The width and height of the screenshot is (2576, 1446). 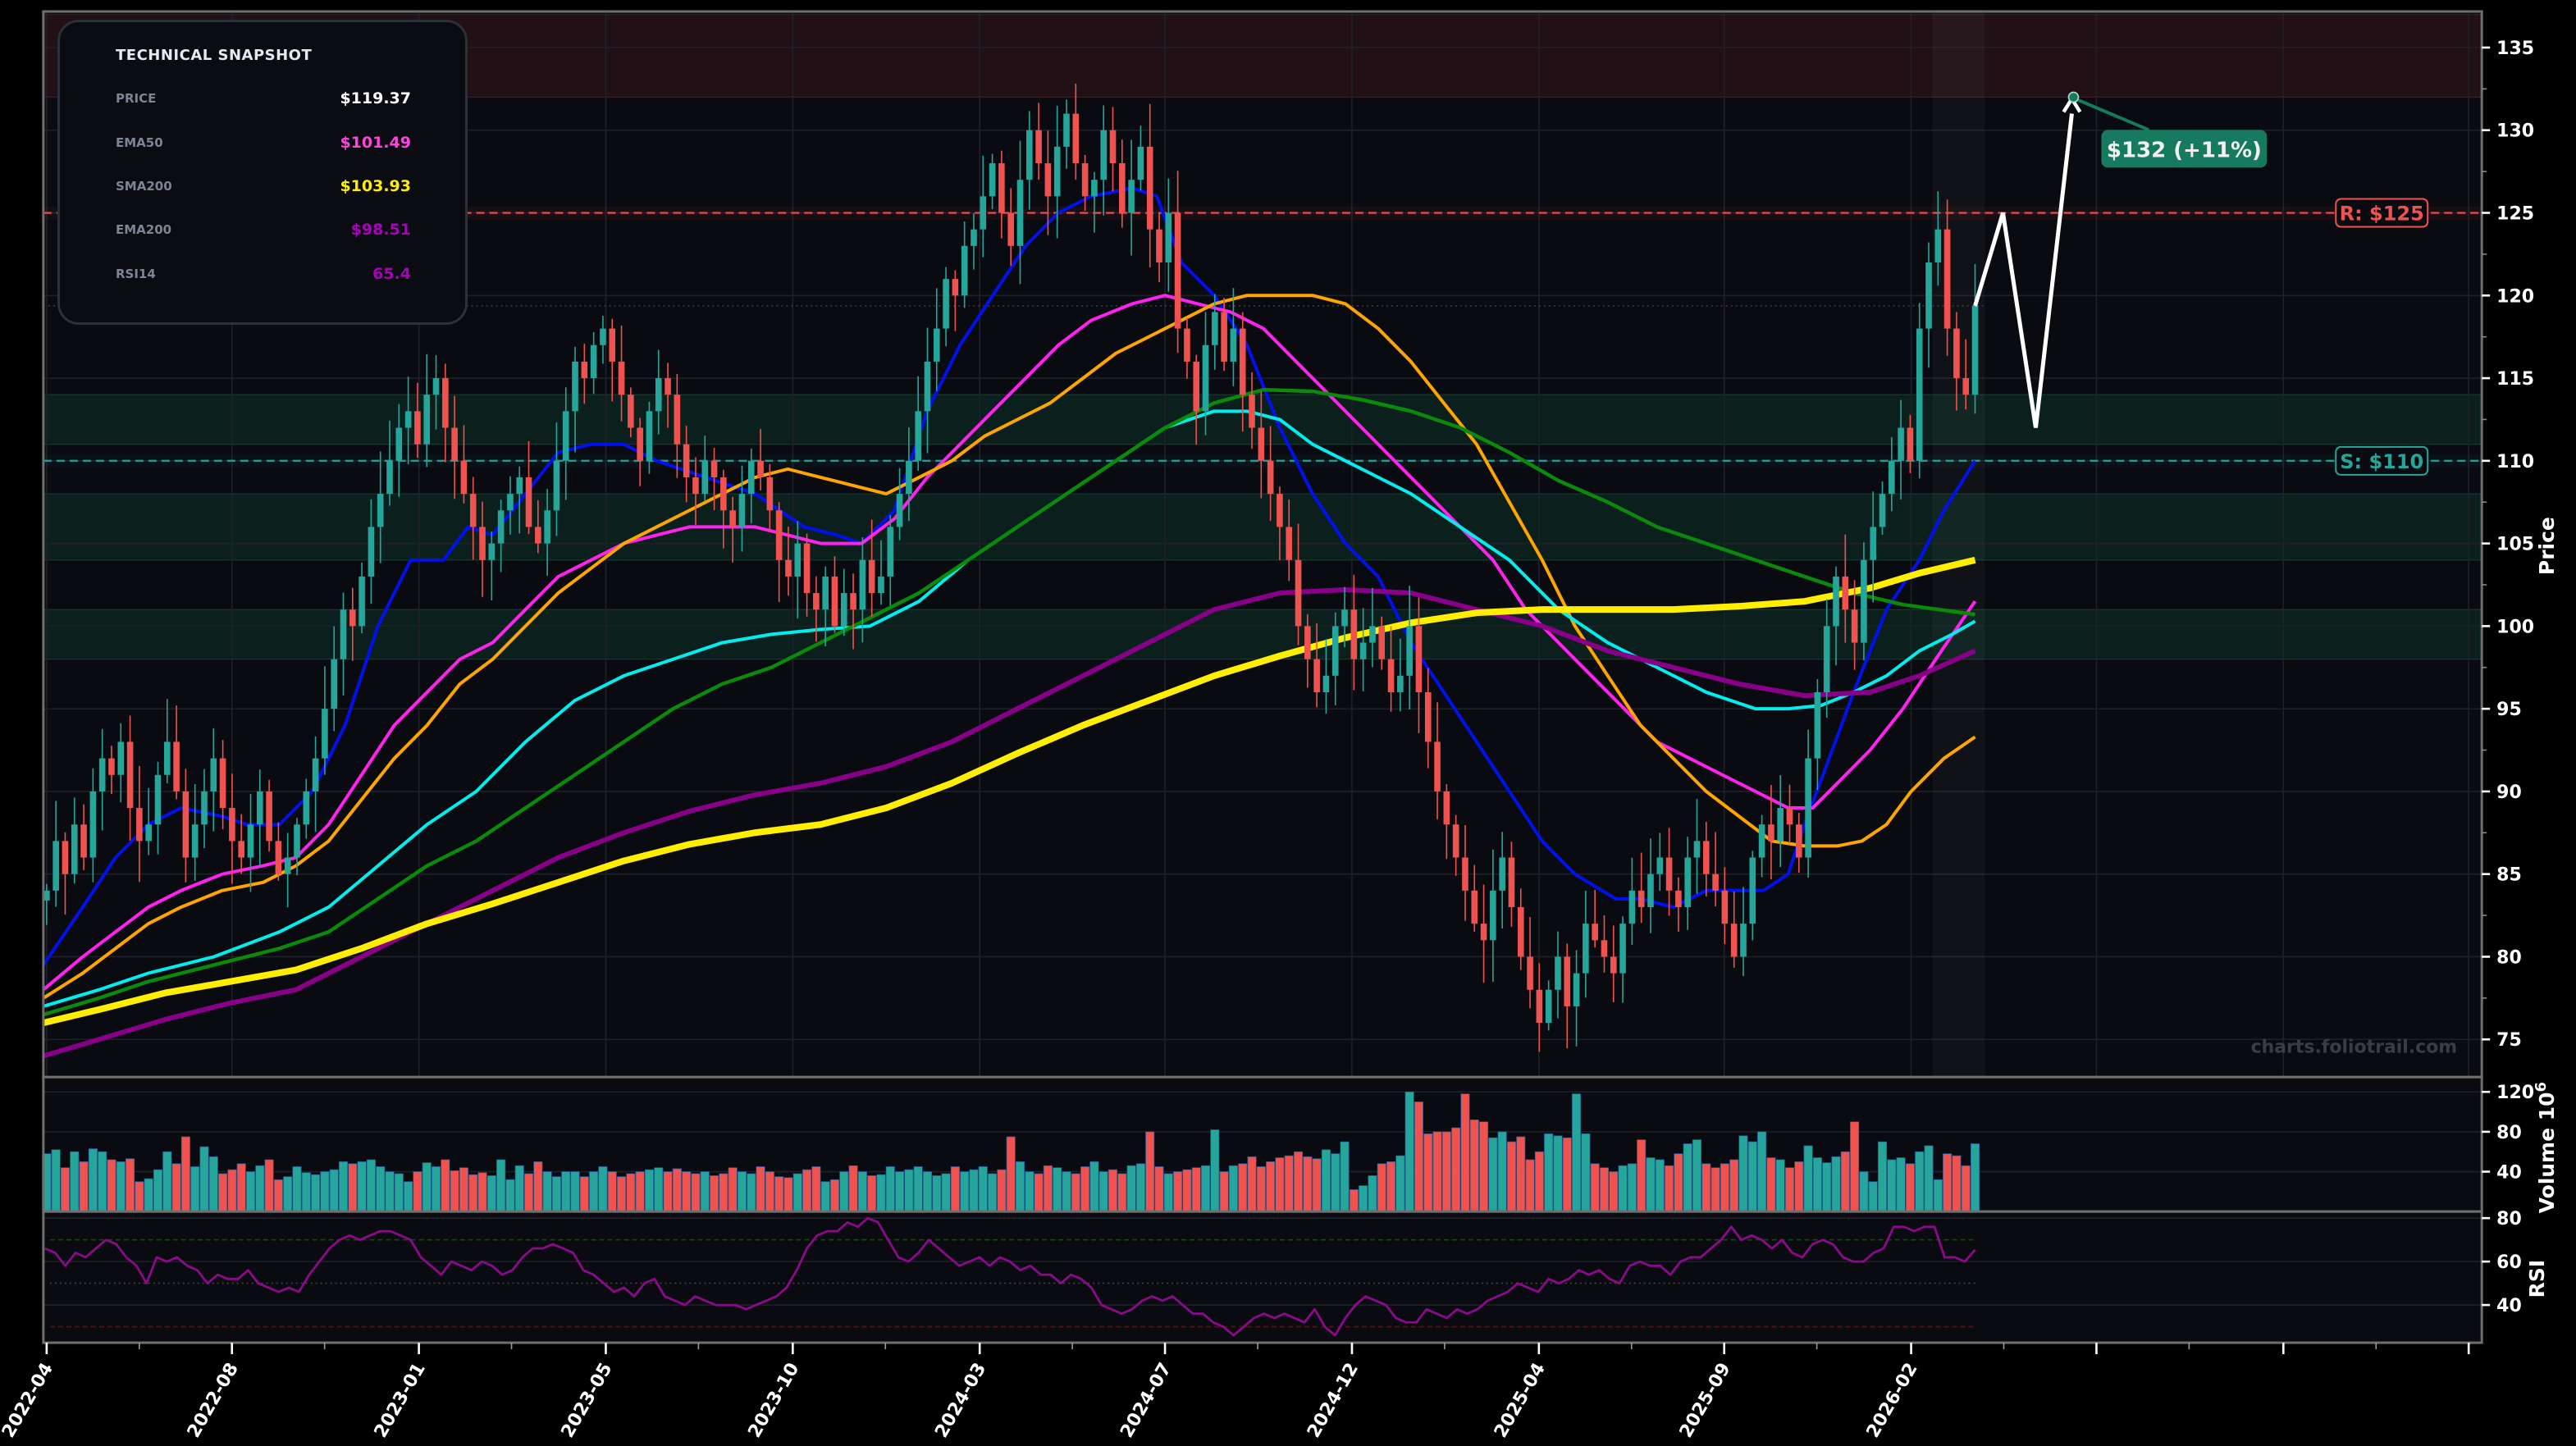 What do you see at coordinates (2073, 97) in the screenshot?
I see `target-marker` at bounding box center [2073, 97].